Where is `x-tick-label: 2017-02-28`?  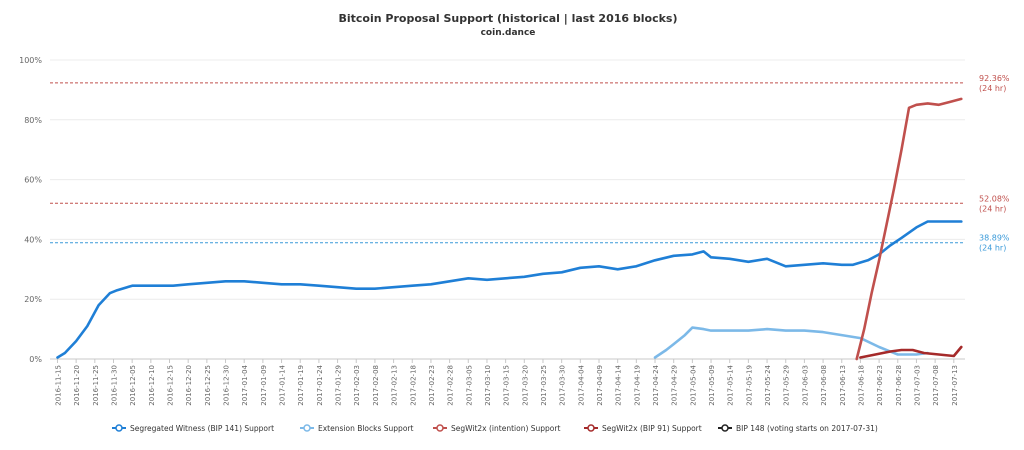 x-tick-label: 2017-02-28 is located at coordinates (451, 385).